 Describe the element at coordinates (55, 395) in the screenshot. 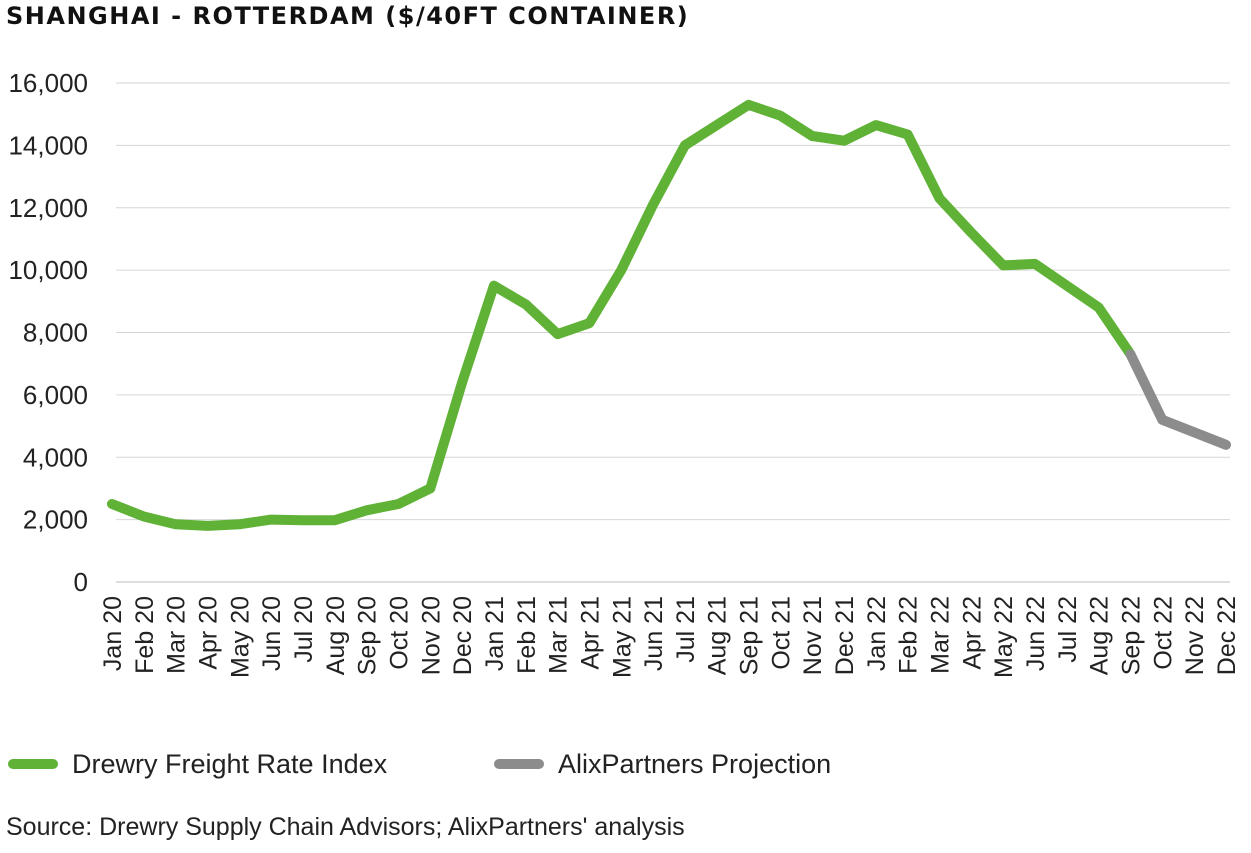

I see `y-tick-label: 6,000` at that location.